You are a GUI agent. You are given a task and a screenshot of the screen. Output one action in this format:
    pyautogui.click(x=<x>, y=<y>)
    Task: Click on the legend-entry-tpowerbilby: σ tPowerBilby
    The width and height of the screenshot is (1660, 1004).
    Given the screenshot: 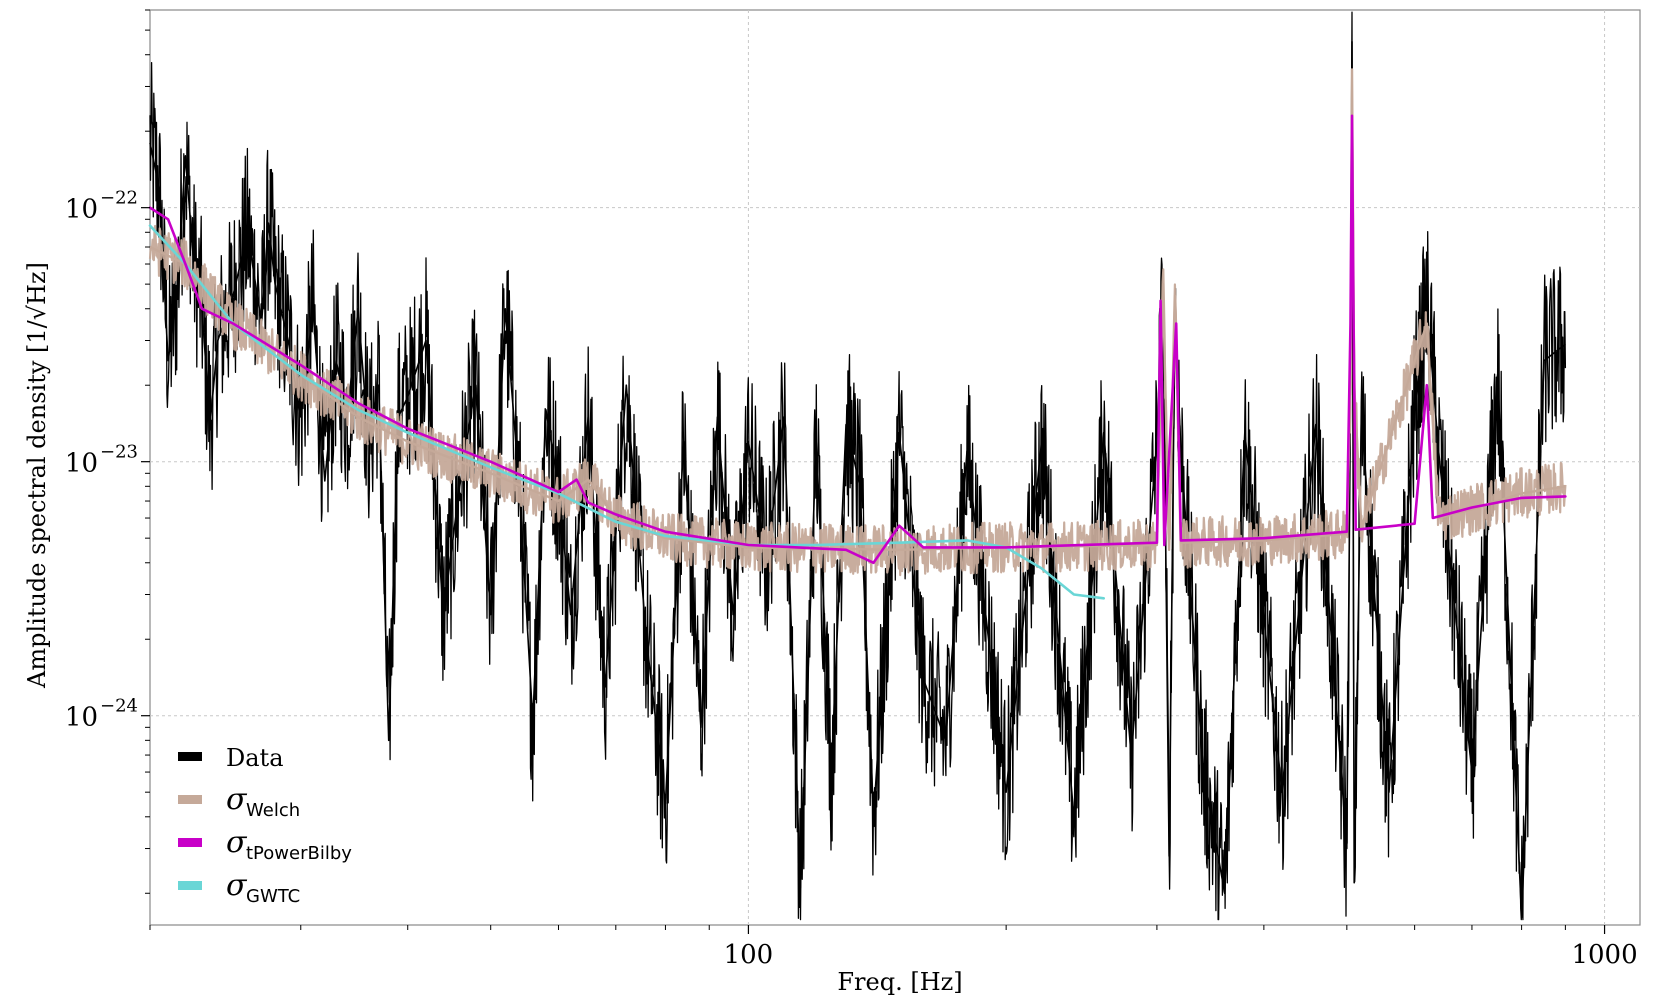 What is the action you would take?
    pyautogui.click(x=265, y=844)
    